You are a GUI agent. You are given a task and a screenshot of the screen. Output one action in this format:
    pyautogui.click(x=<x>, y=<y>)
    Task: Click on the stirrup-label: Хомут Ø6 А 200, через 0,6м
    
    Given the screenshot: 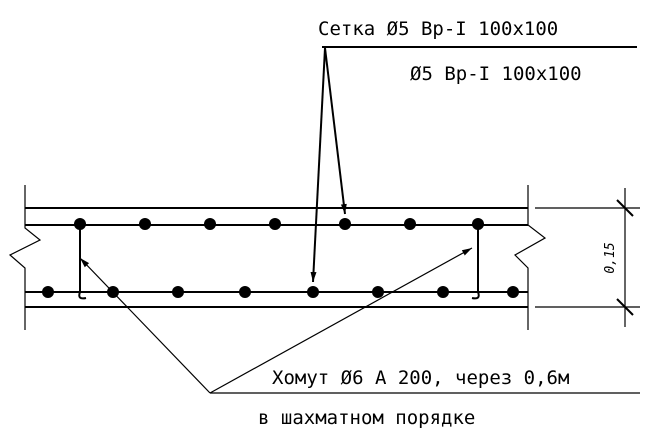 What is the action you would take?
    pyautogui.click(x=420, y=378)
    